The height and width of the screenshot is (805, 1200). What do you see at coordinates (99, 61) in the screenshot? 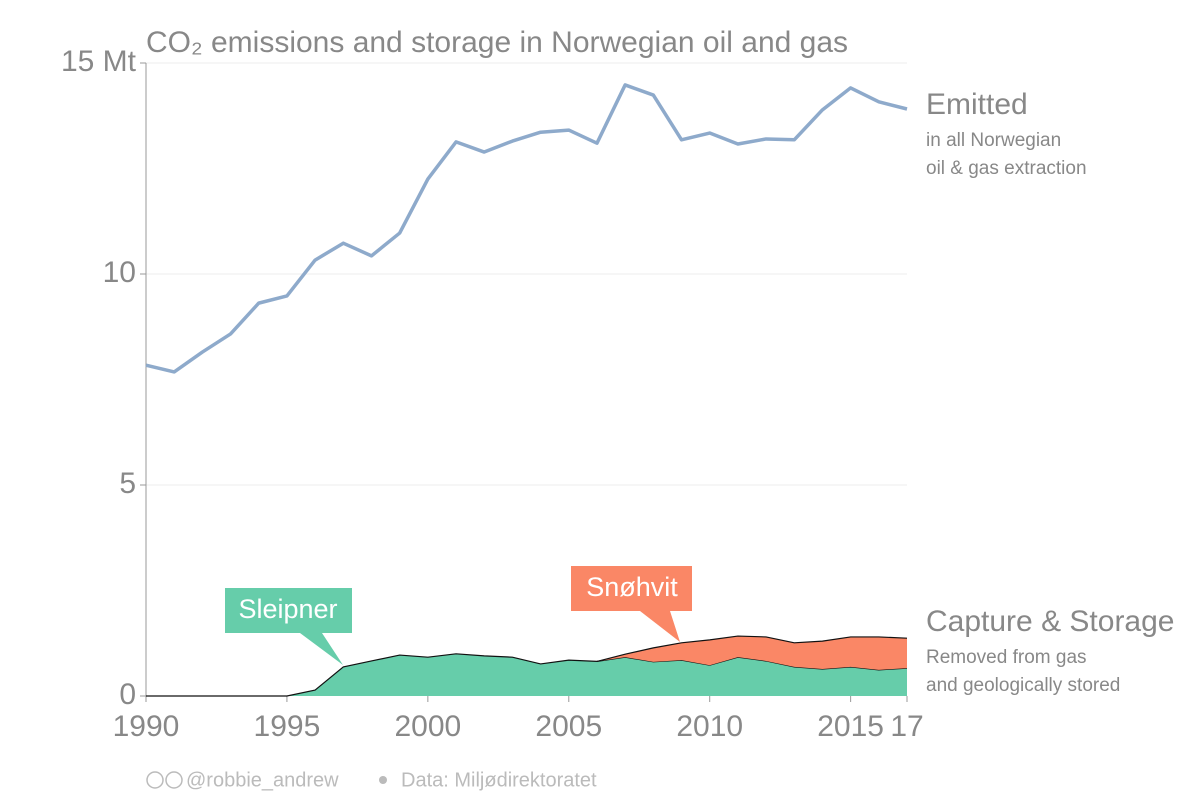
I see `y-tick-label: 15 Mt` at bounding box center [99, 61].